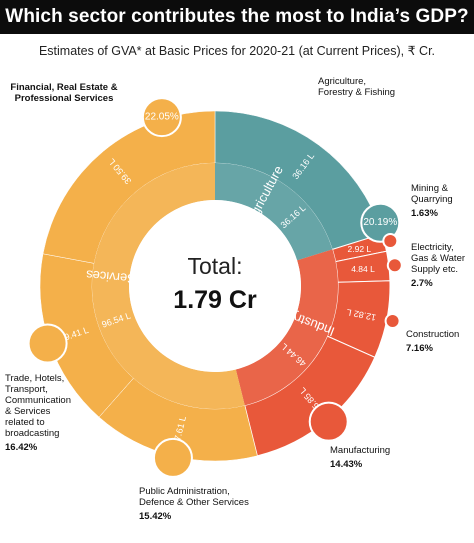 The width and height of the screenshot is (474, 543). I want to click on label-construction: Construction 7.16%, so click(432, 341).